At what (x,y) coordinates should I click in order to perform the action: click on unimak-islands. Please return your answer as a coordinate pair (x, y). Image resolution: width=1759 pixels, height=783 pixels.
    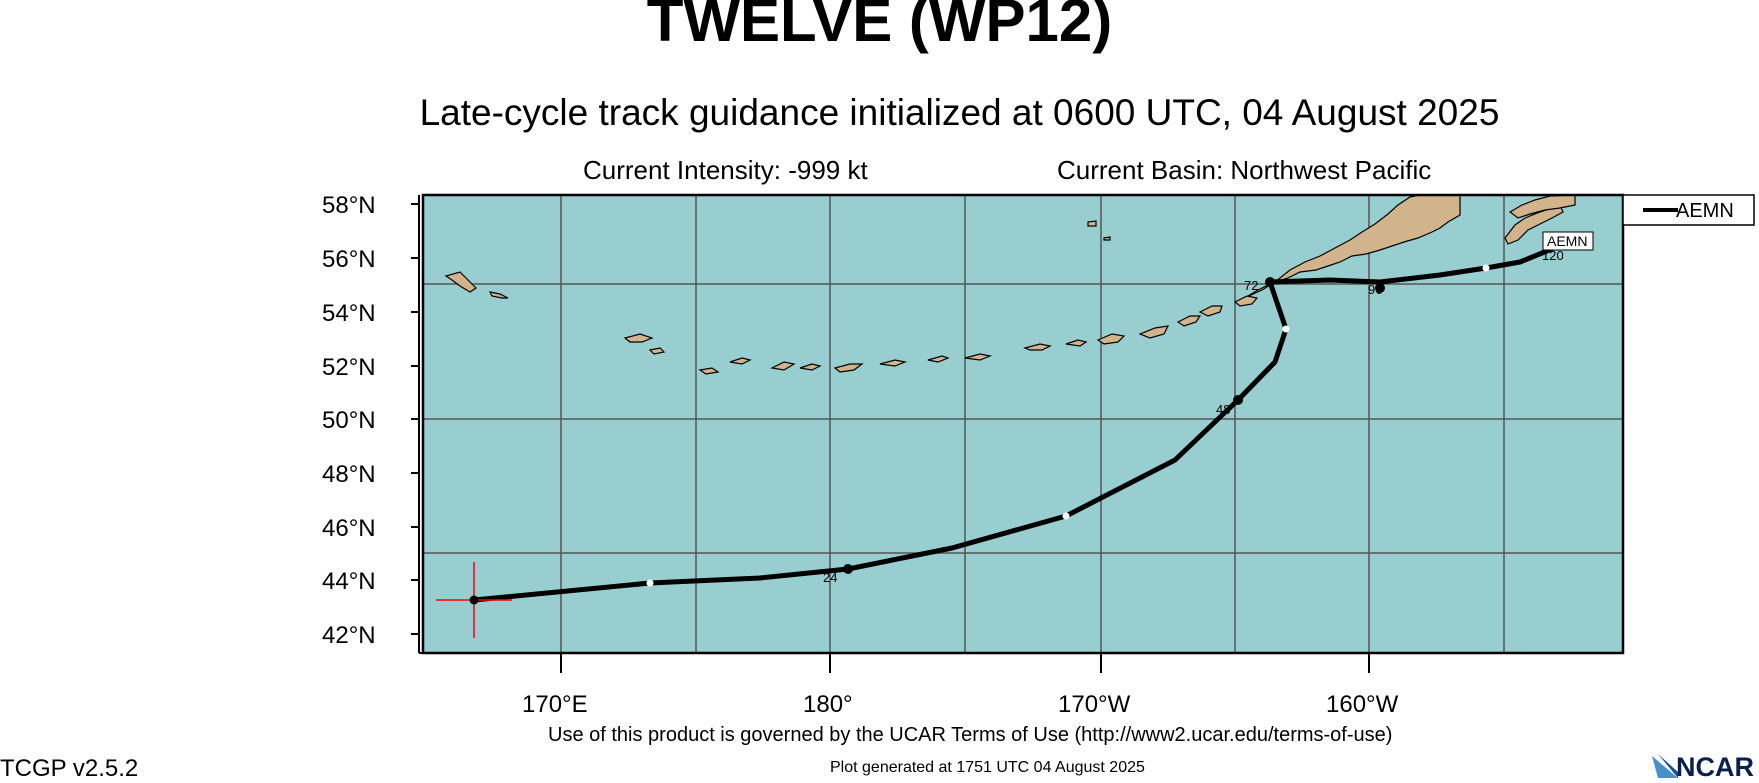
    Looking at the image, I should click on (1246, 301).